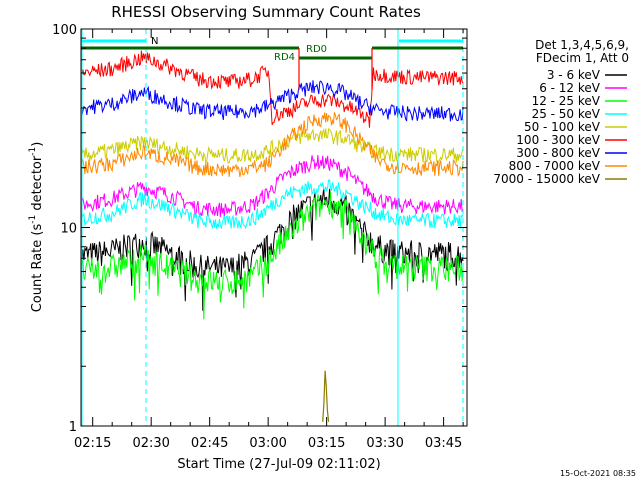 This screenshot has height=480, width=640. What do you see at coordinates (558, 140) in the screenshot?
I see `legend-label-5: 100 - 300 keV` at bounding box center [558, 140].